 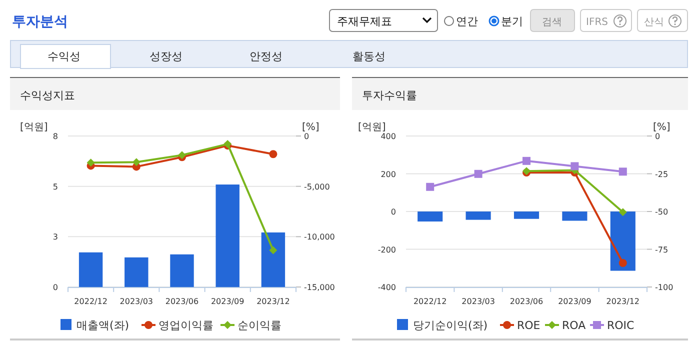 I want to click on y2-tick-label: -75, so click(x=661, y=249).